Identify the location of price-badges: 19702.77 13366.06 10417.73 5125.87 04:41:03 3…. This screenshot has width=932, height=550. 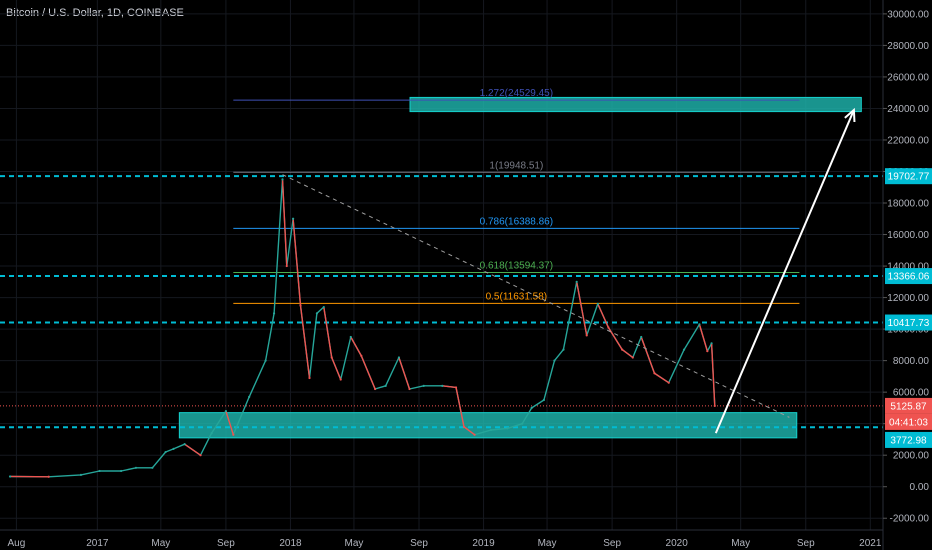
(908, 308).